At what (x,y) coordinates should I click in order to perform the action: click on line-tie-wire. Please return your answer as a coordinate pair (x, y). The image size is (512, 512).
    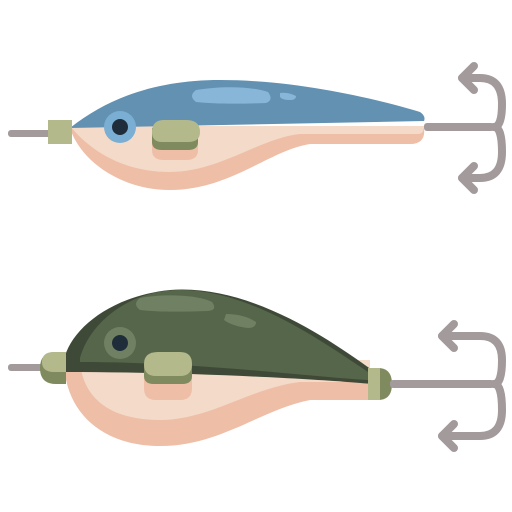
    Looking at the image, I should click on (30, 133).